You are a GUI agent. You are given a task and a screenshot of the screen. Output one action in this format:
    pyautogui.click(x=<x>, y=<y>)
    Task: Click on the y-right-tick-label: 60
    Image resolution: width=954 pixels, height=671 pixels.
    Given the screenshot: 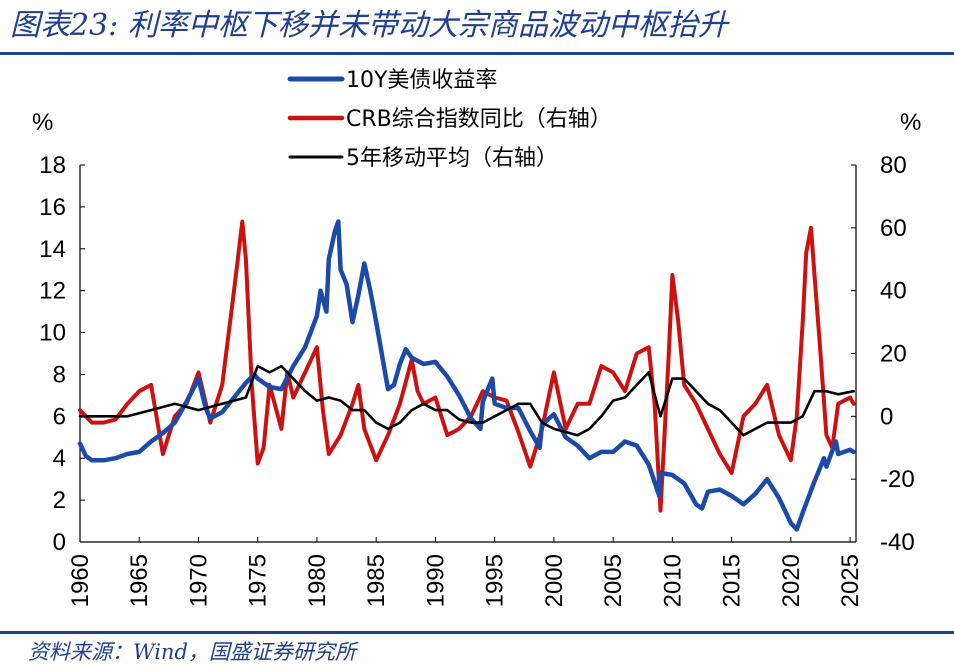 What is the action you would take?
    pyautogui.click(x=893, y=228)
    